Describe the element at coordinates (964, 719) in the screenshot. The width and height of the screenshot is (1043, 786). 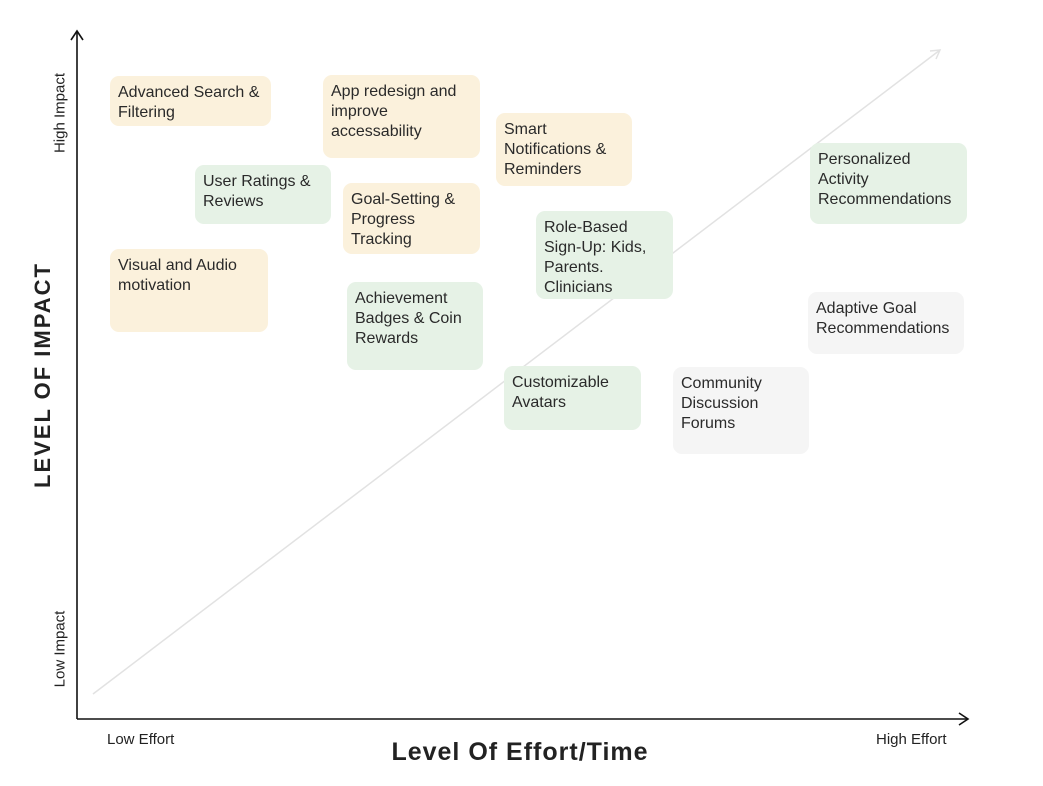
I see `x-axis-arrowhead` at that location.